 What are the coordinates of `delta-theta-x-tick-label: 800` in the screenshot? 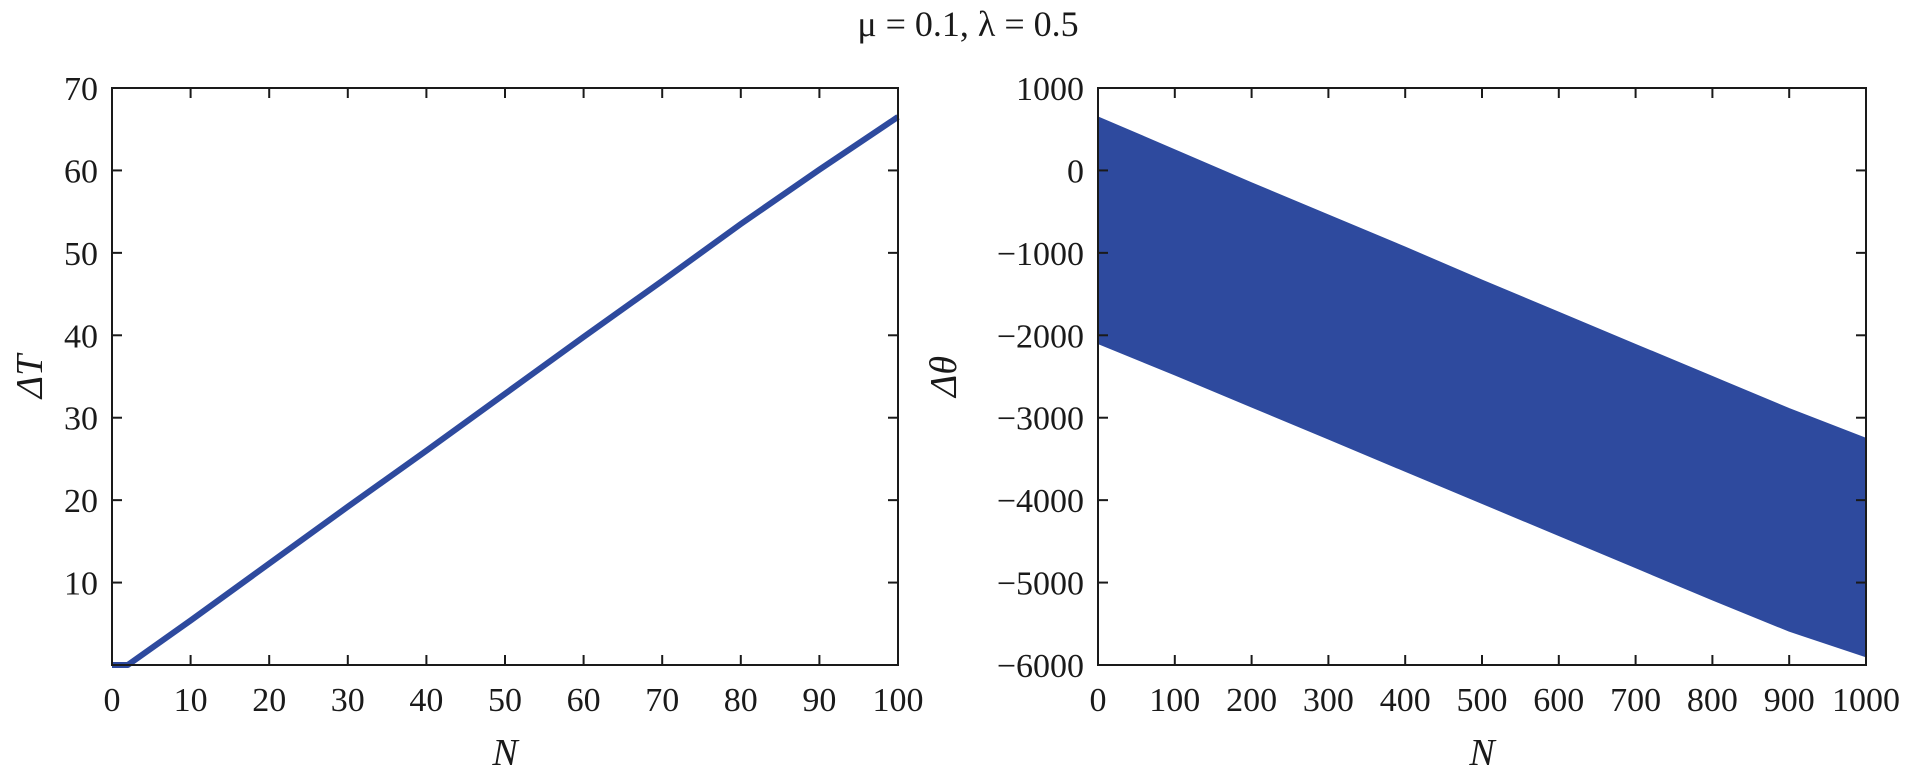 It's located at (1712, 700).